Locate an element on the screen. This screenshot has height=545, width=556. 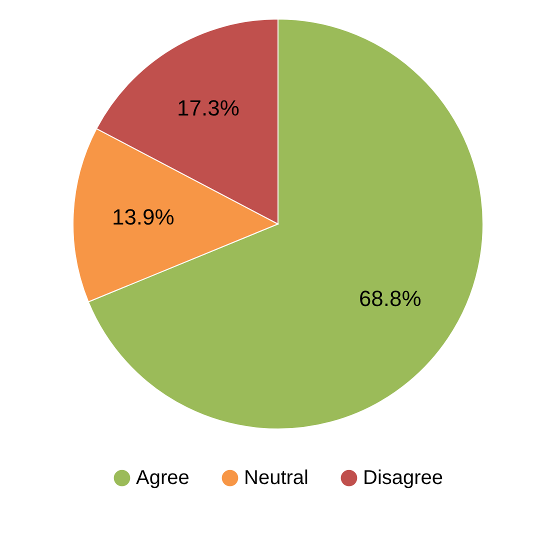
data-label: 13.9% is located at coordinates (143, 217).